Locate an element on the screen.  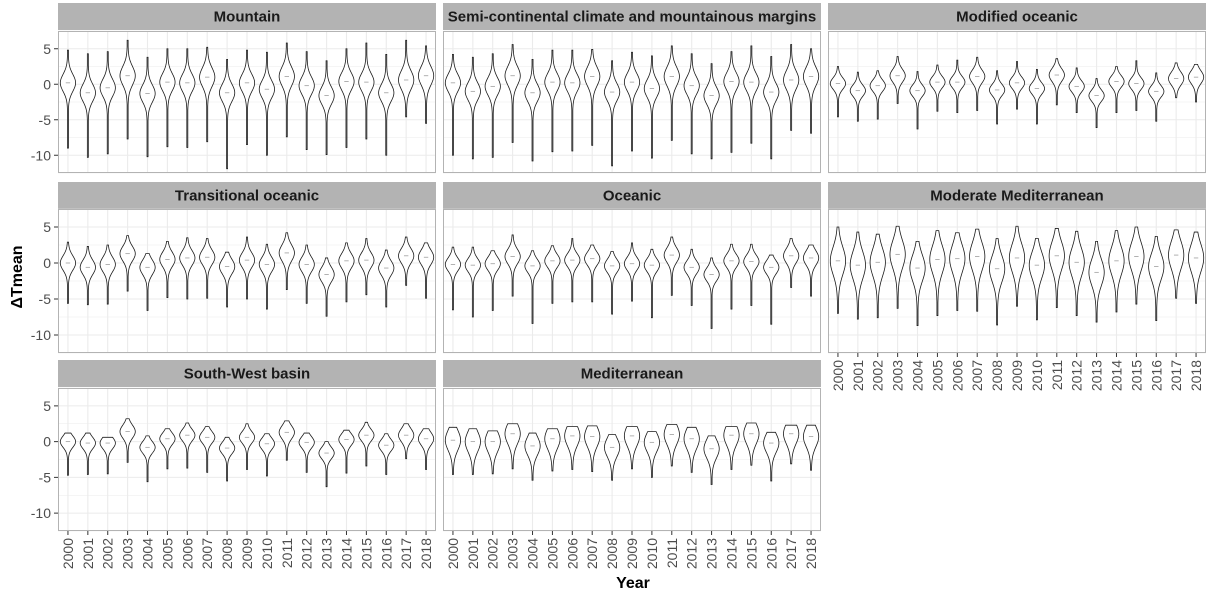
facet-strip-title: Transitional oceanic is located at coordinates (247, 196).